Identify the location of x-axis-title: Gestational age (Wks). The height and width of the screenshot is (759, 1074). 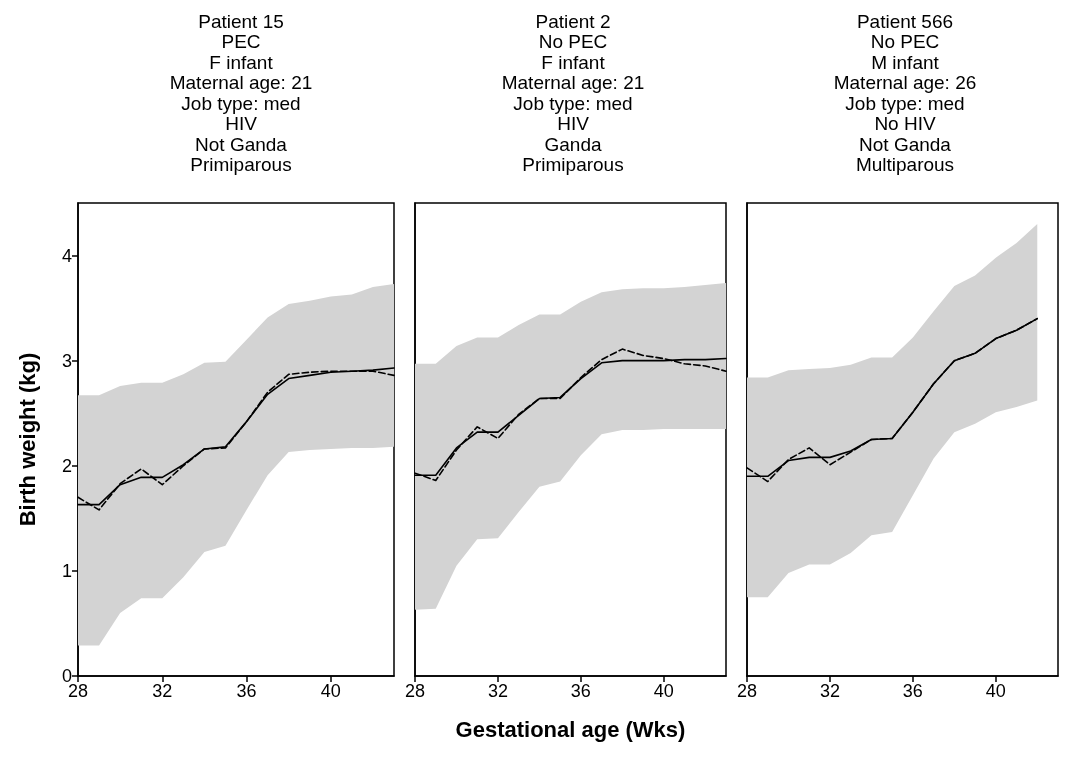
(570, 729).